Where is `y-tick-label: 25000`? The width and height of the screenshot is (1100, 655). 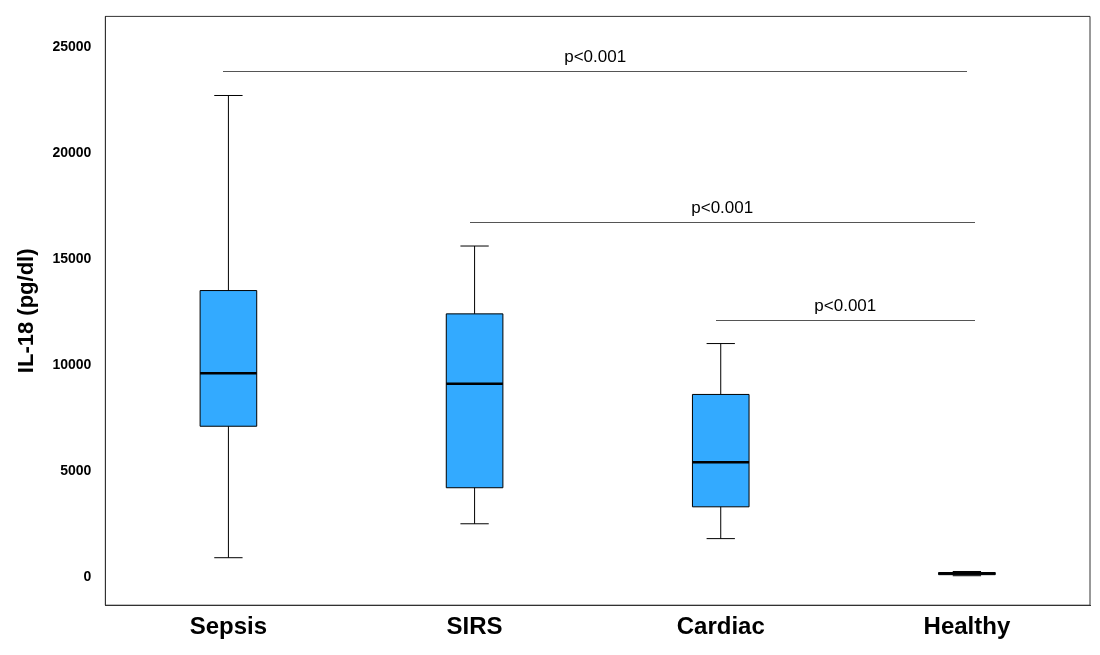 y-tick-label: 25000 is located at coordinates (72, 45).